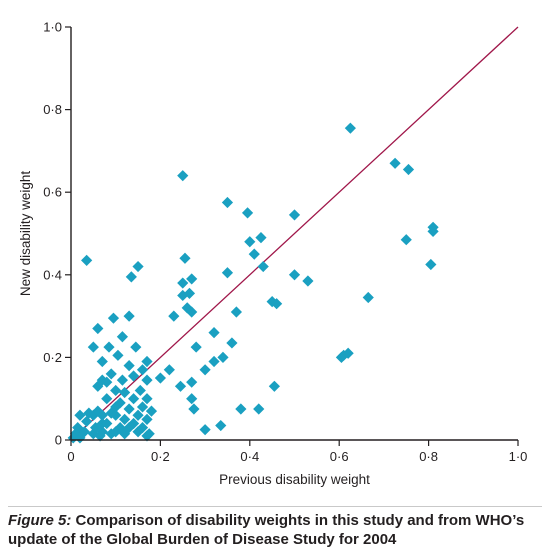 The height and width of the screenshot is (557, 550). I want to click on x-tick-label: 0·4, so click(249, 456).